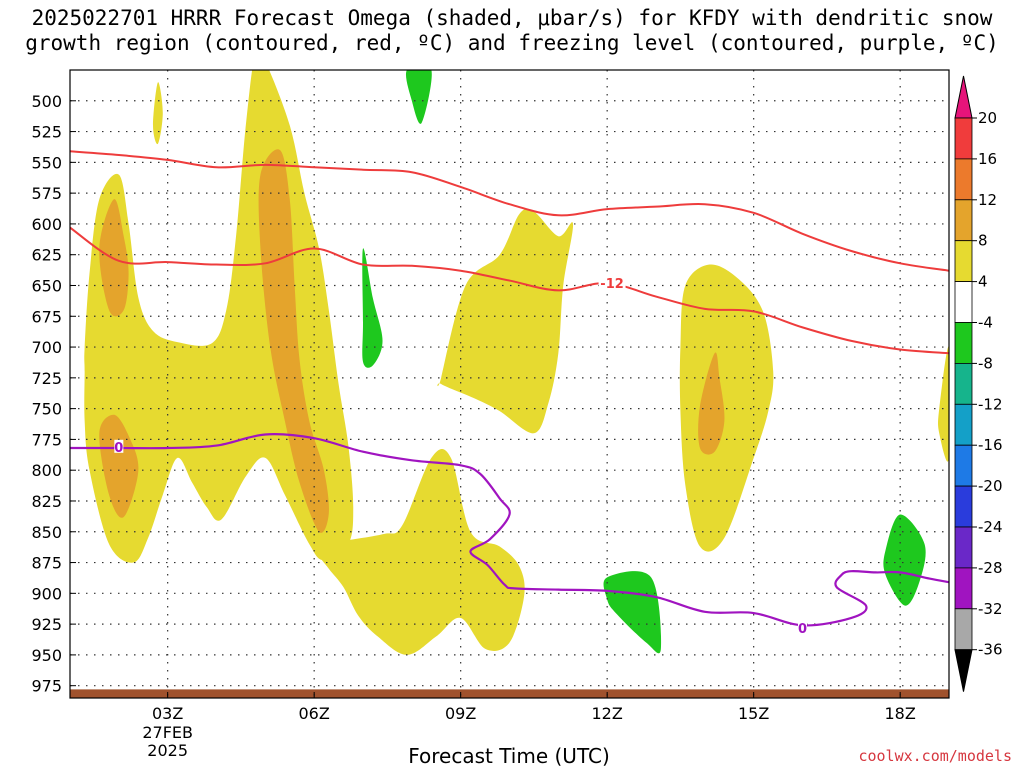  What do you see at coordinates (509, 693) in the screenshot?
I see `terrain-strip` at bounding box center [509, 693].